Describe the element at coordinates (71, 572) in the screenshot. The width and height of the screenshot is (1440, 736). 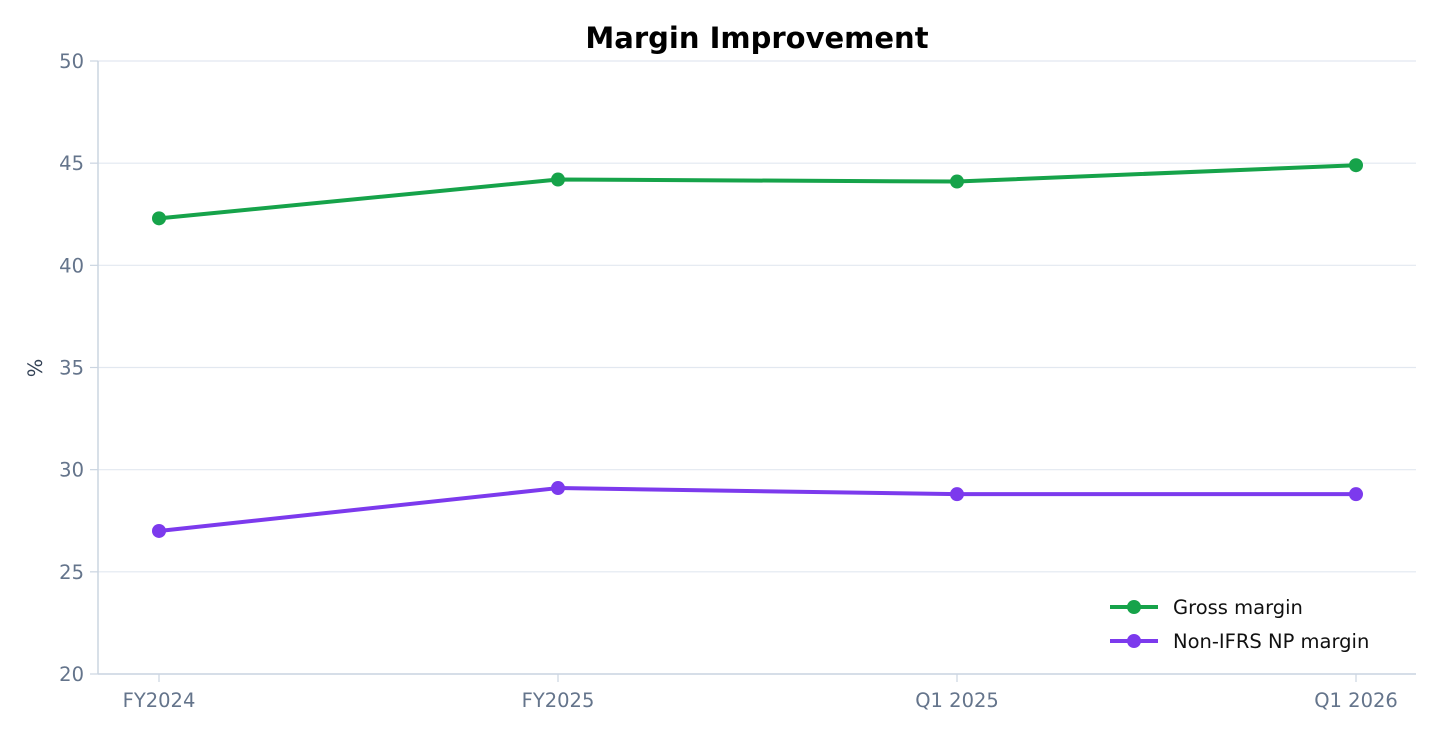
I see `y-tick-label: 25` at that location.